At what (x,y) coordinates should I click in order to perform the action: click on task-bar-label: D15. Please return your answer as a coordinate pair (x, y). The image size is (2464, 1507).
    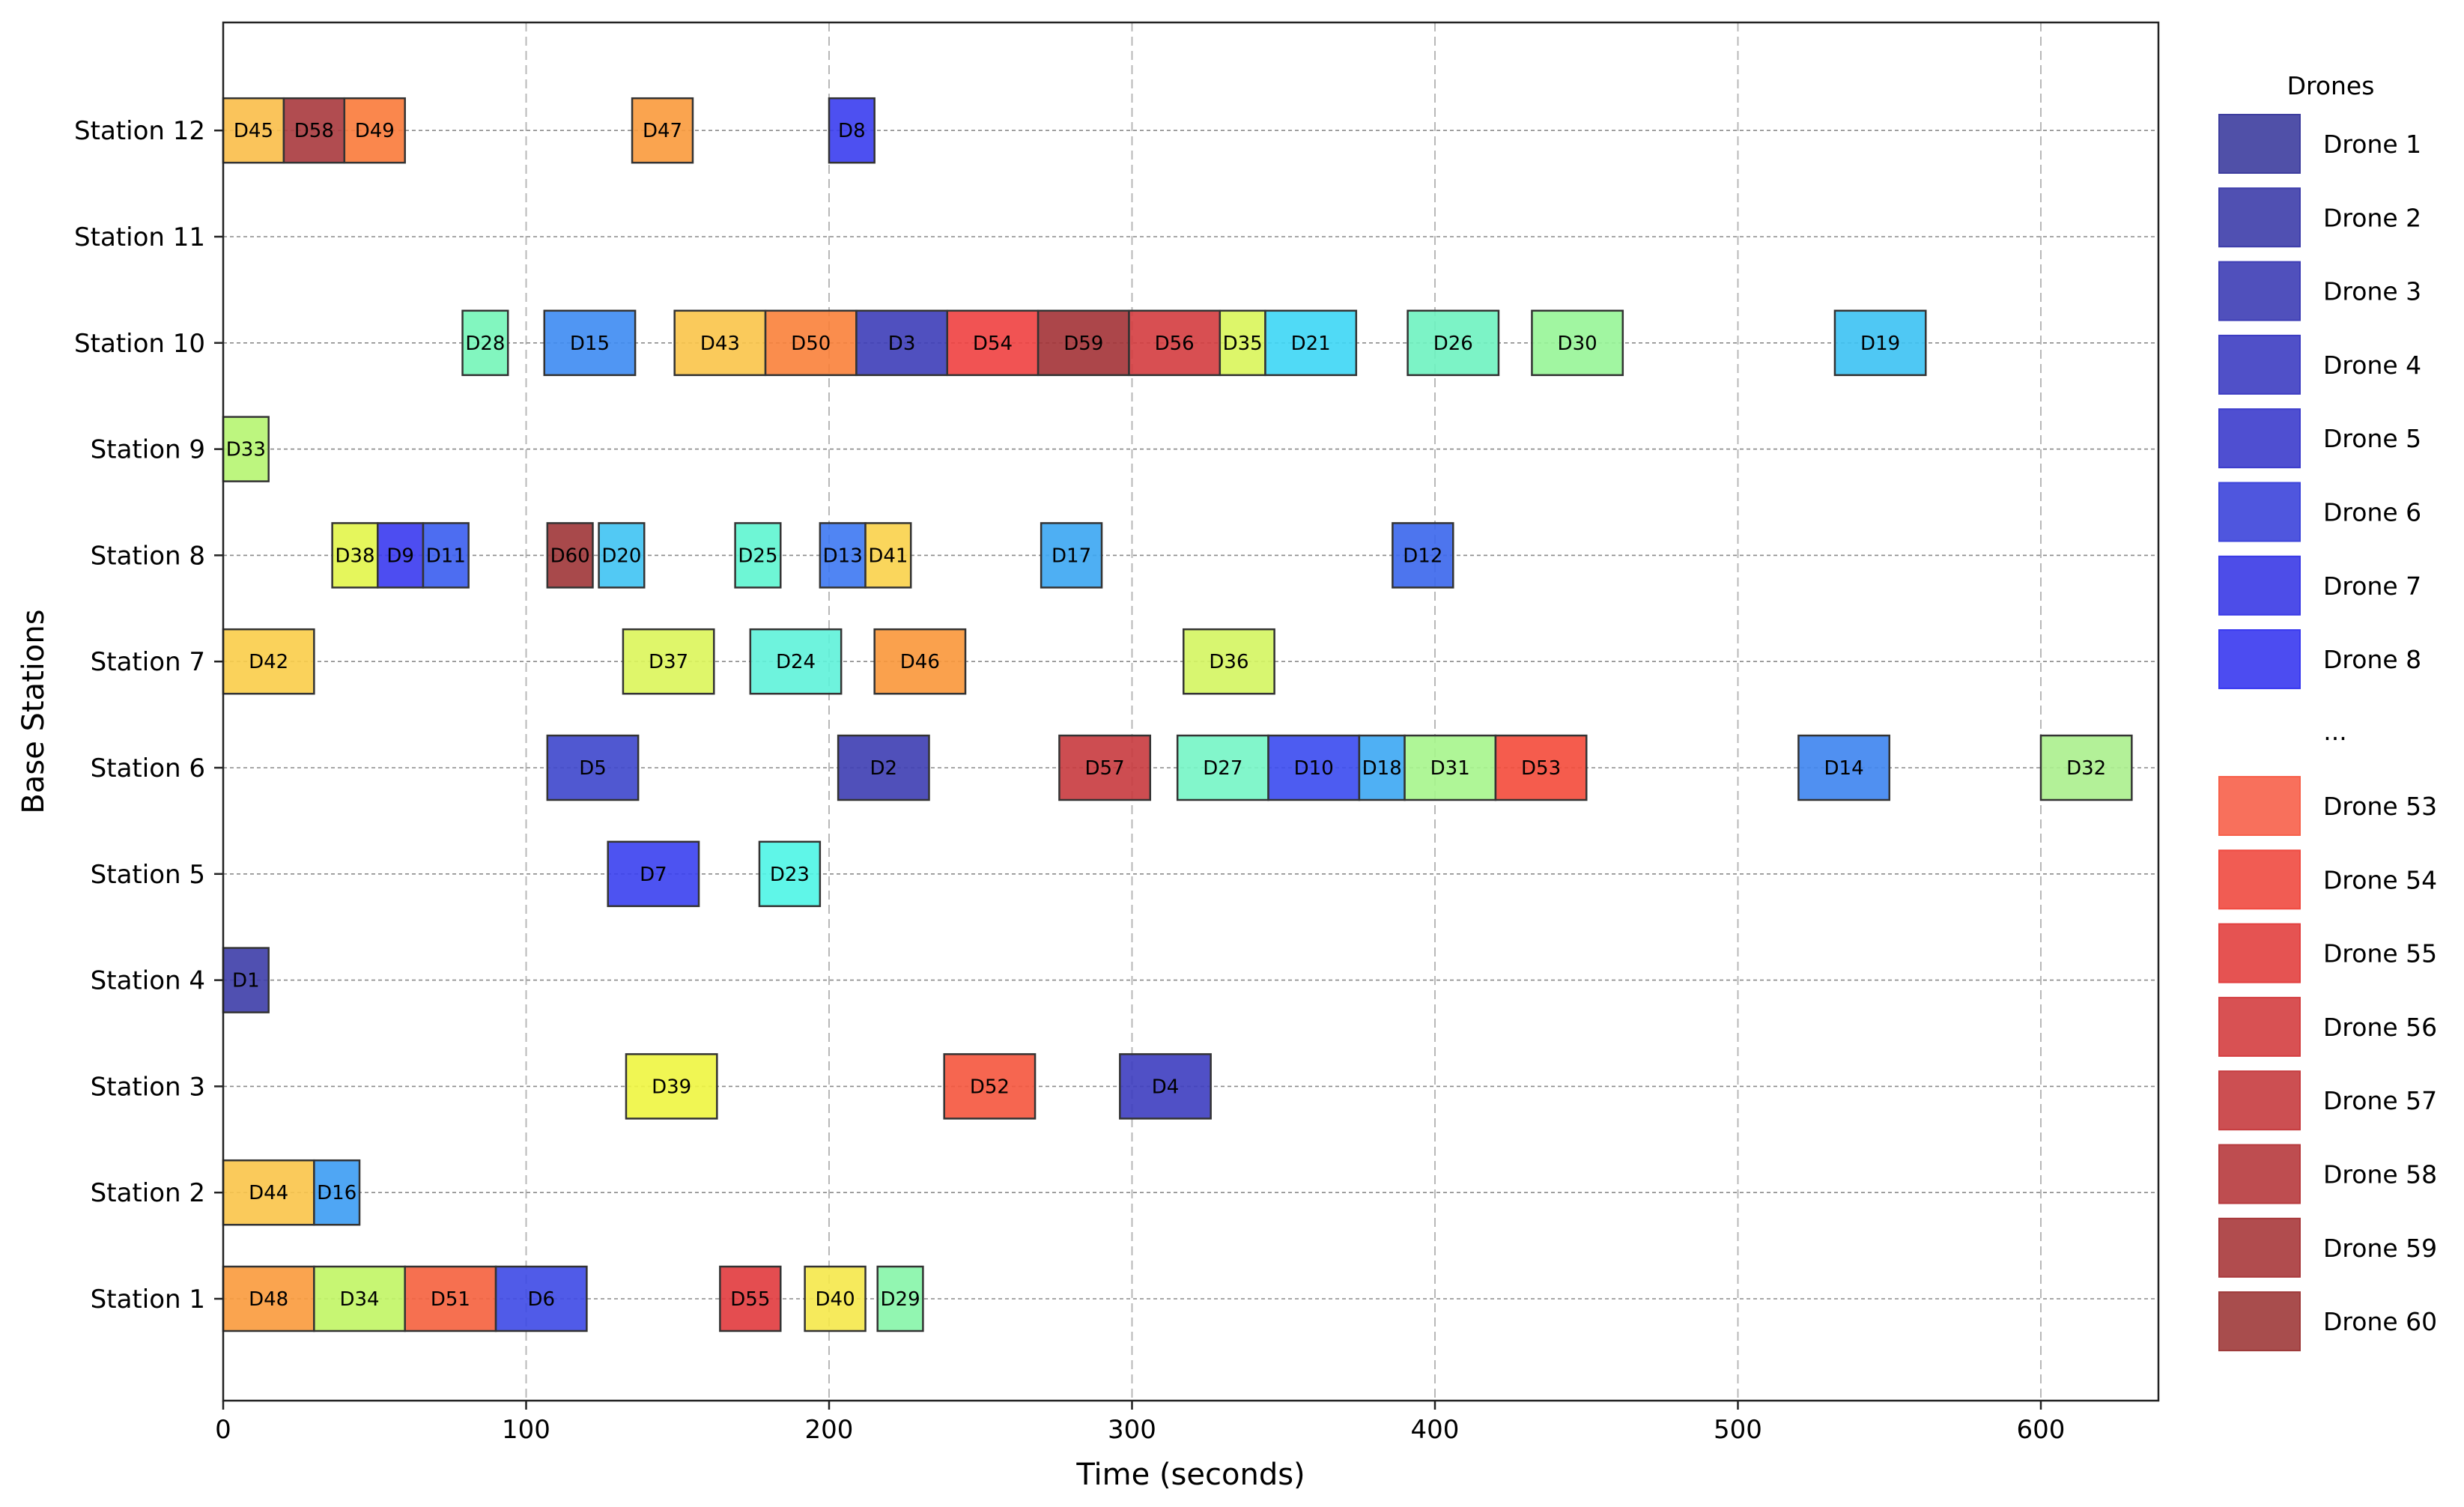
    Looking at the image, I should click on (590, 344).